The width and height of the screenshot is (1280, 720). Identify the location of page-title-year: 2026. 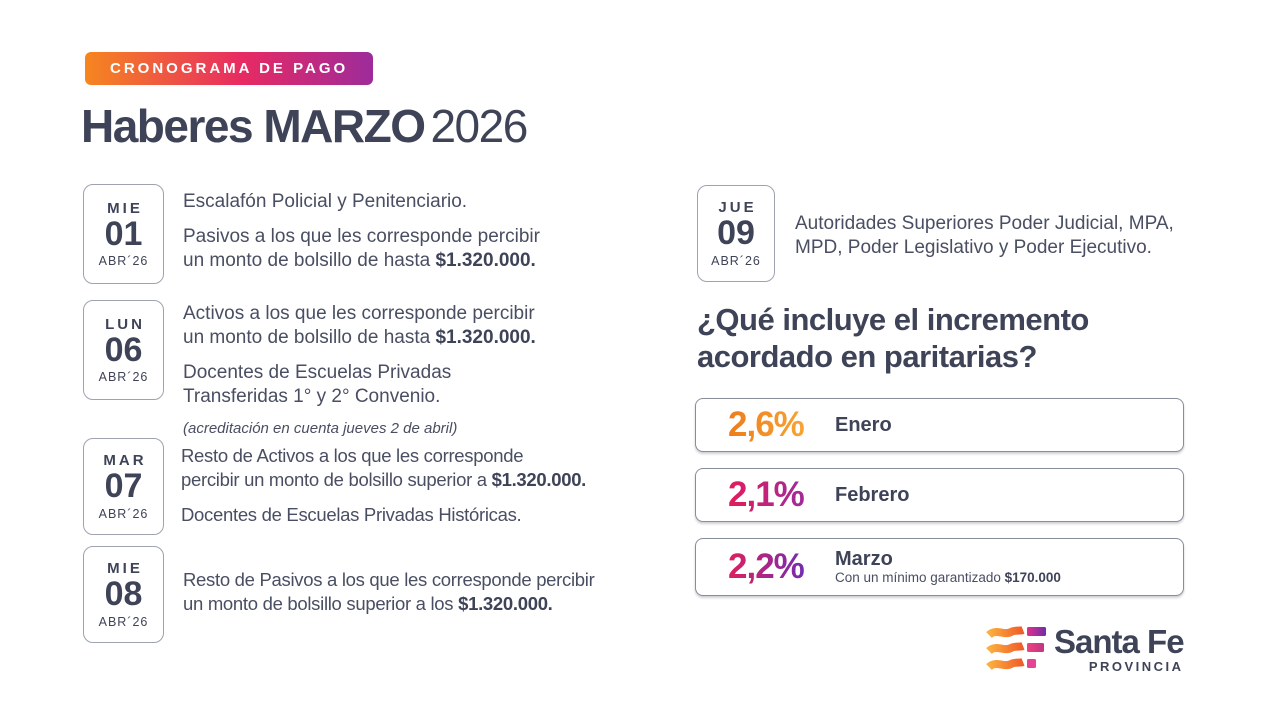
(479, 126).